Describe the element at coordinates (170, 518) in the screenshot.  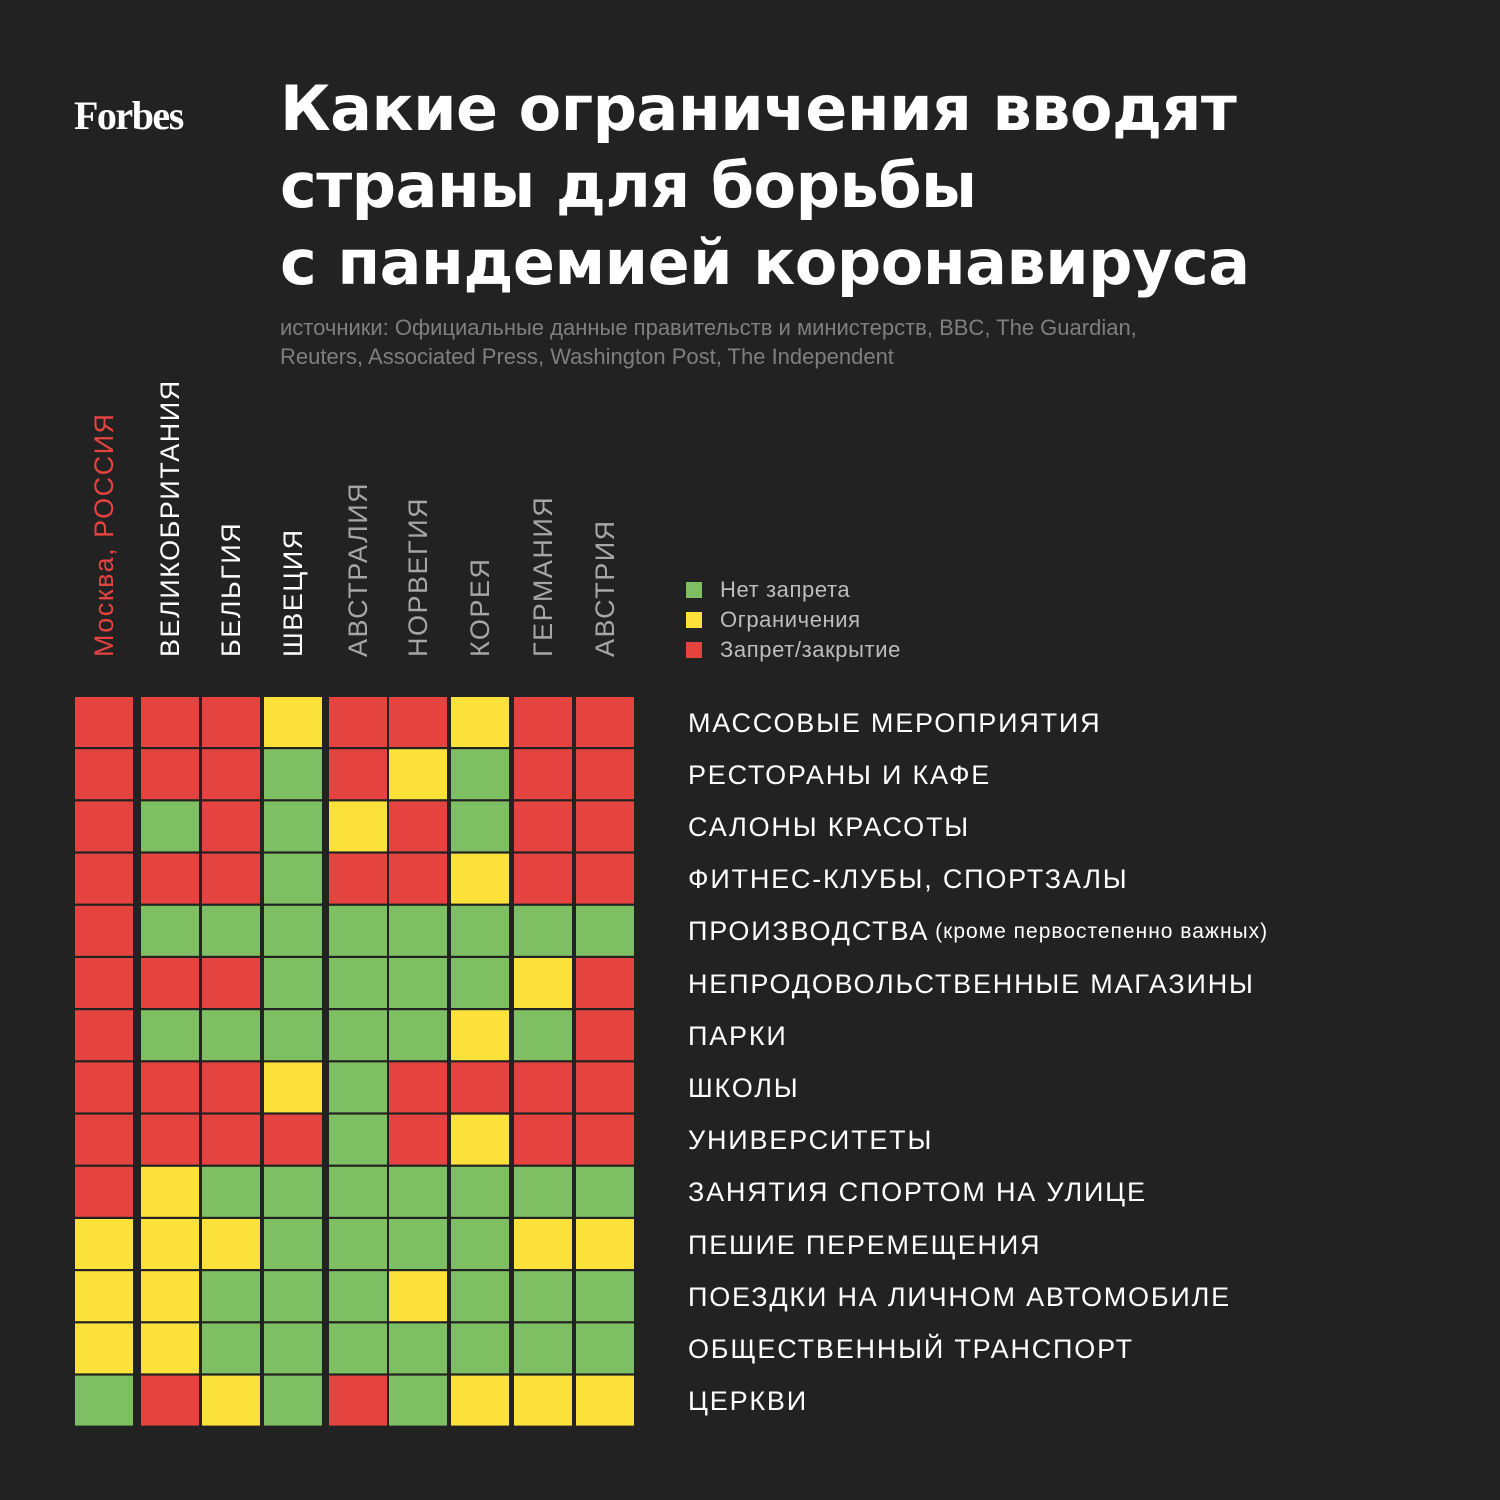
I see `column-header: ВЕЛИКОБРИТАНИЯ` at that location.